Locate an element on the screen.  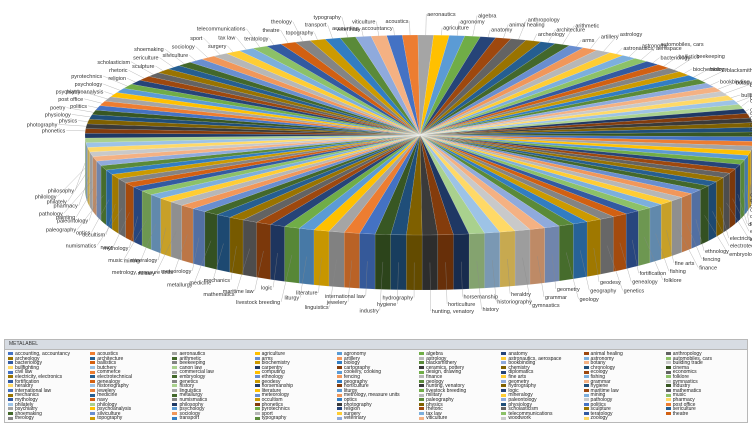
slice-label-mathematics: mathematics is located at coordinates (218, 295).